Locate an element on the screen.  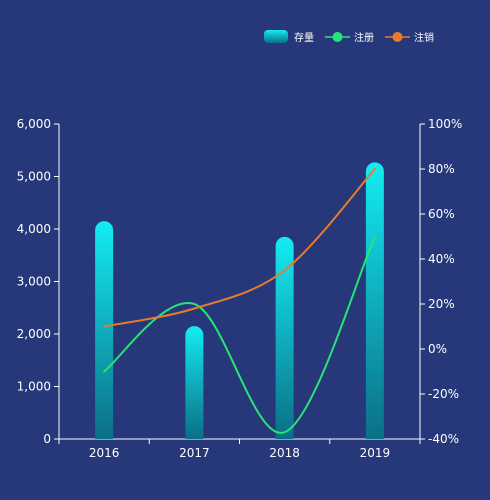
y-left-tick-label: 5,000 is located at coordinates (34, 177).